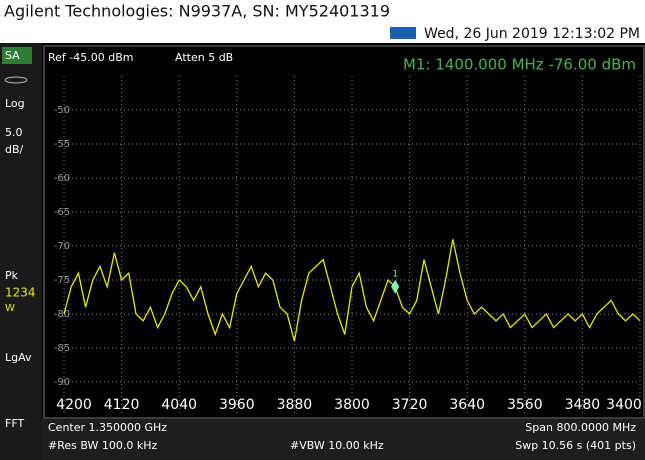 The width and height of the screenshot is (645, 460). What do you see at coordinates (403, 33) in the screenshot?
I see `battery-icon` at bounding box center [403, 33].